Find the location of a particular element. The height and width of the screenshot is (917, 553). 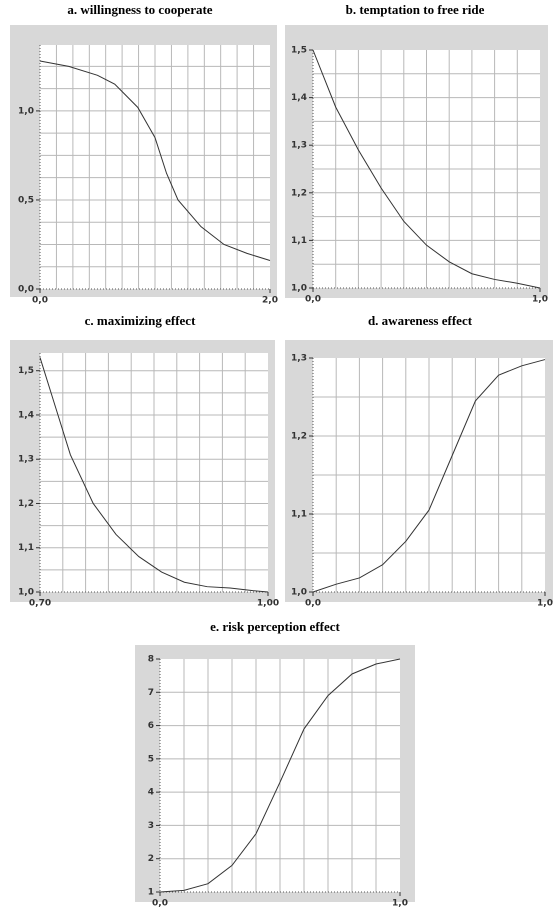

y-tick-label: 2 is located at coordinates (151, 859).